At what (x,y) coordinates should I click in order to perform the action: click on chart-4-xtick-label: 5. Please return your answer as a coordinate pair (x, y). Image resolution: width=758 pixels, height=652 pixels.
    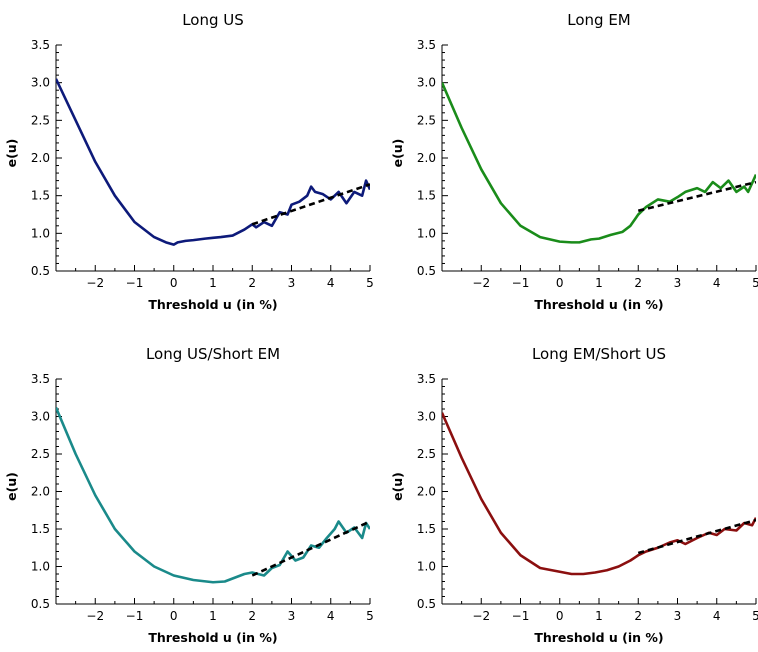
    Looking at the image, I should click on (755, 616).